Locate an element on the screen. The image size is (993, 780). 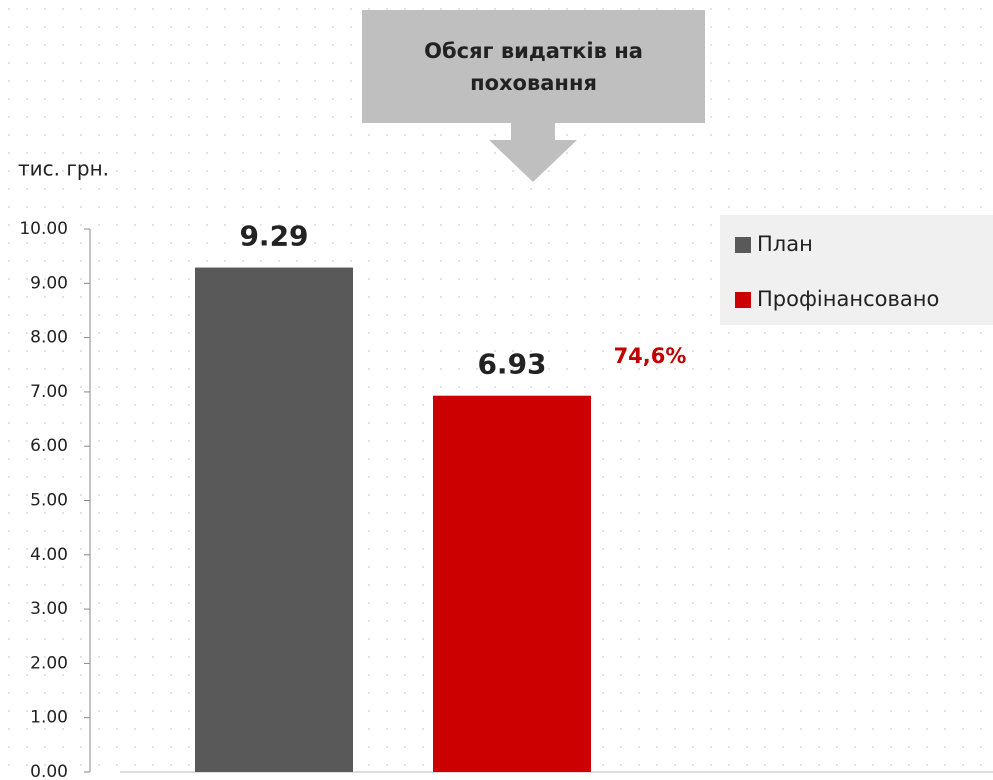
title-callout is located at coordinates (533, 96).